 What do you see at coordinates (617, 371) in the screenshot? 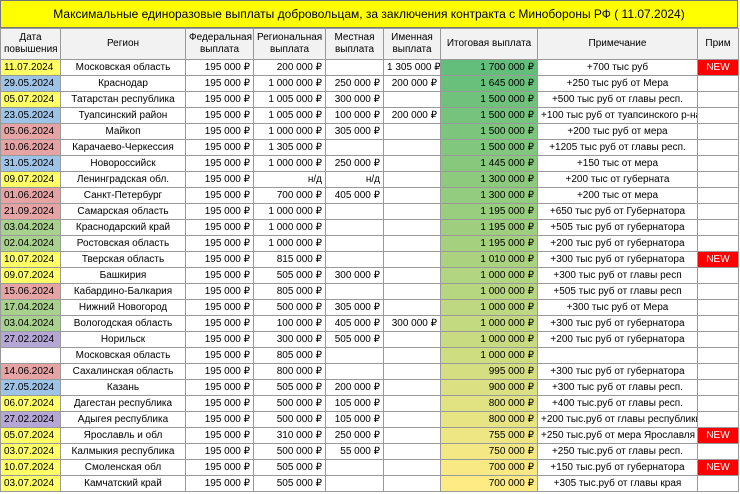
I see `cell: +300 тыс руб от губернатора` at bounding box center [617, 371].